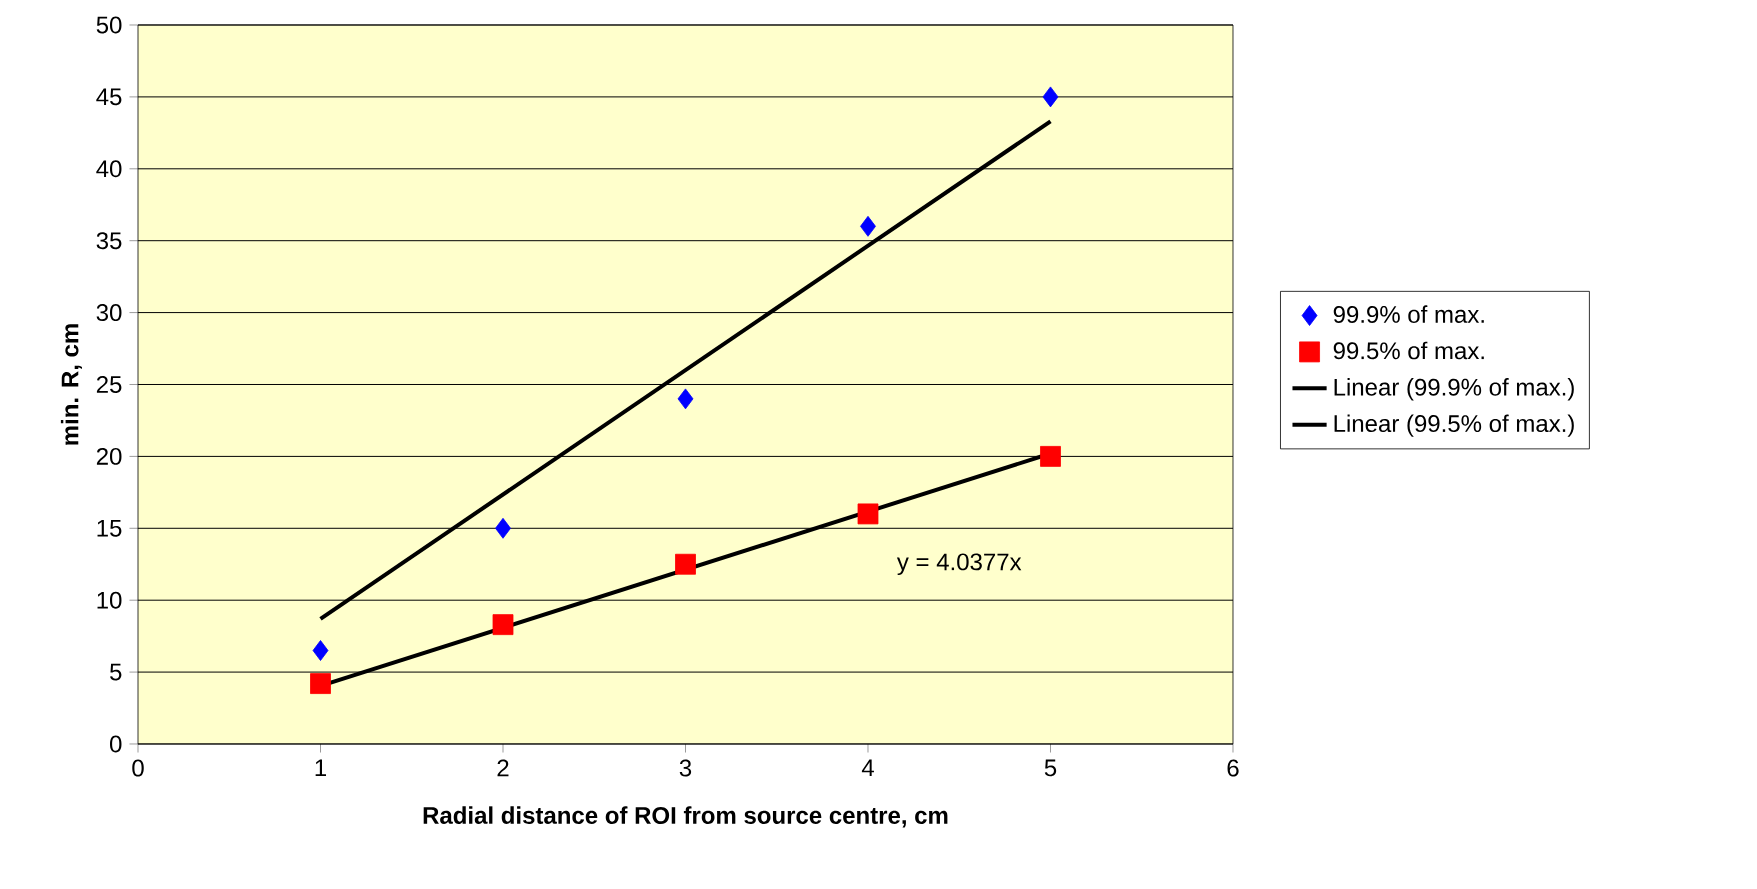 Image resolution: width=1757 pixels, height=889 pixels. What do you see at coordinates (109, 169) in the screenshot?
I see `y-tick-label: 40` at bounding box center [109, 169].